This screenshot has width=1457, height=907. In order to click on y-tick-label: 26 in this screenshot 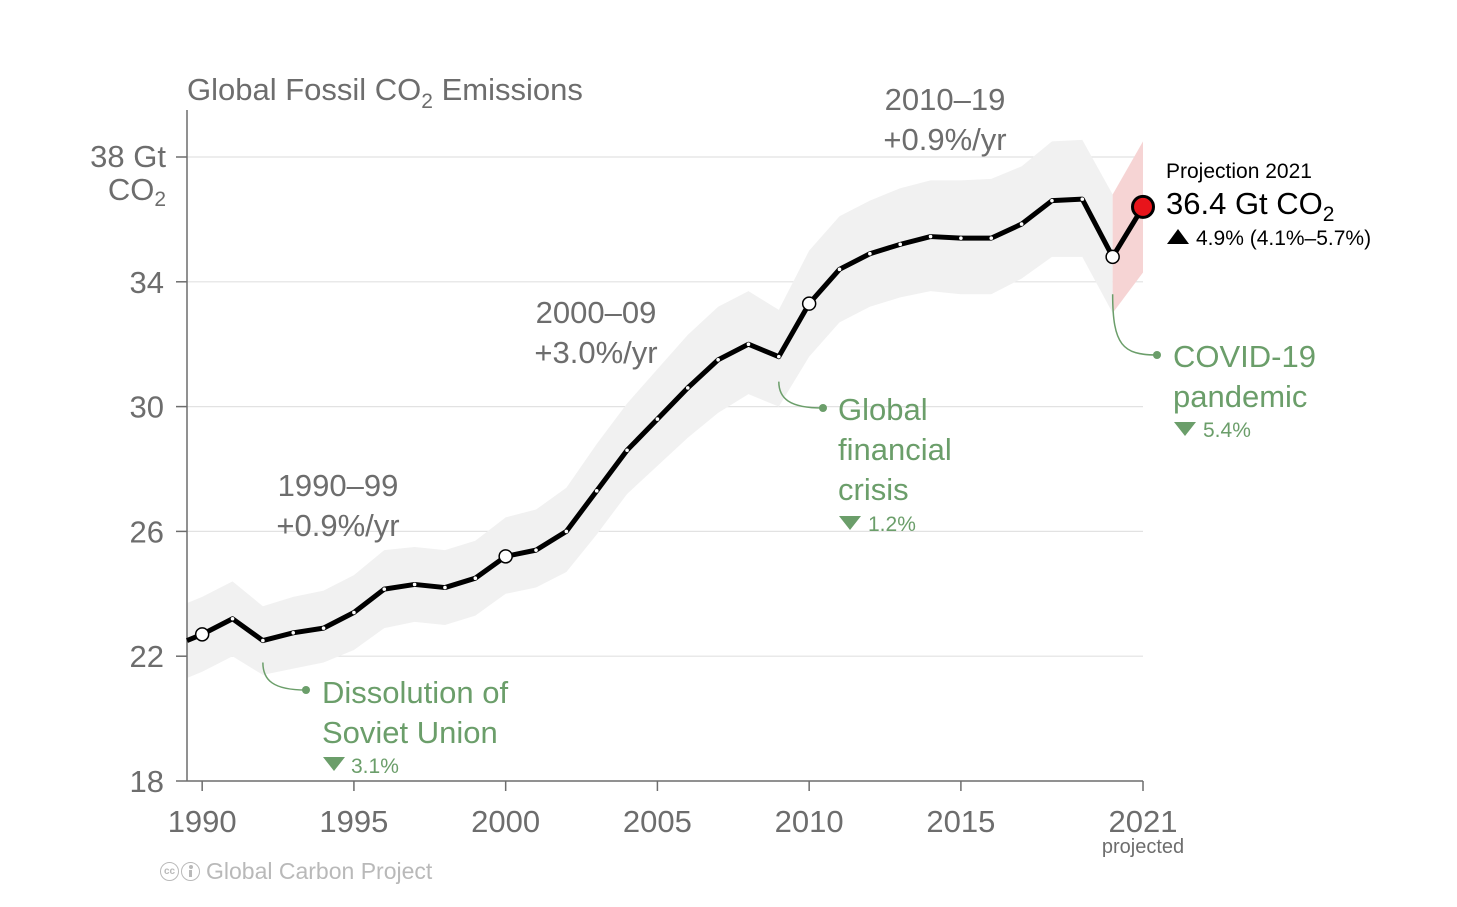, I will do `click(147, 531)`.